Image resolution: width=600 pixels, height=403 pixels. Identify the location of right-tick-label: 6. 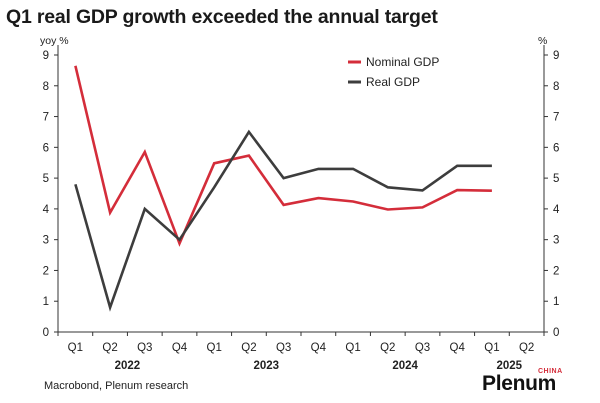
(556, 148).